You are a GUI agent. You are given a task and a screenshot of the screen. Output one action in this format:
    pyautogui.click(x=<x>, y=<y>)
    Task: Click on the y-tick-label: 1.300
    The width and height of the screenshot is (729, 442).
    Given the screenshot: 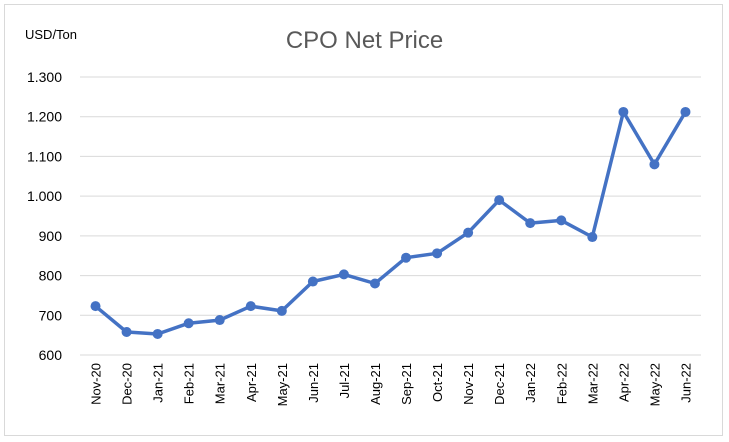 What is the action you would take?
    pyautogui.click(x=44, y=77)
    